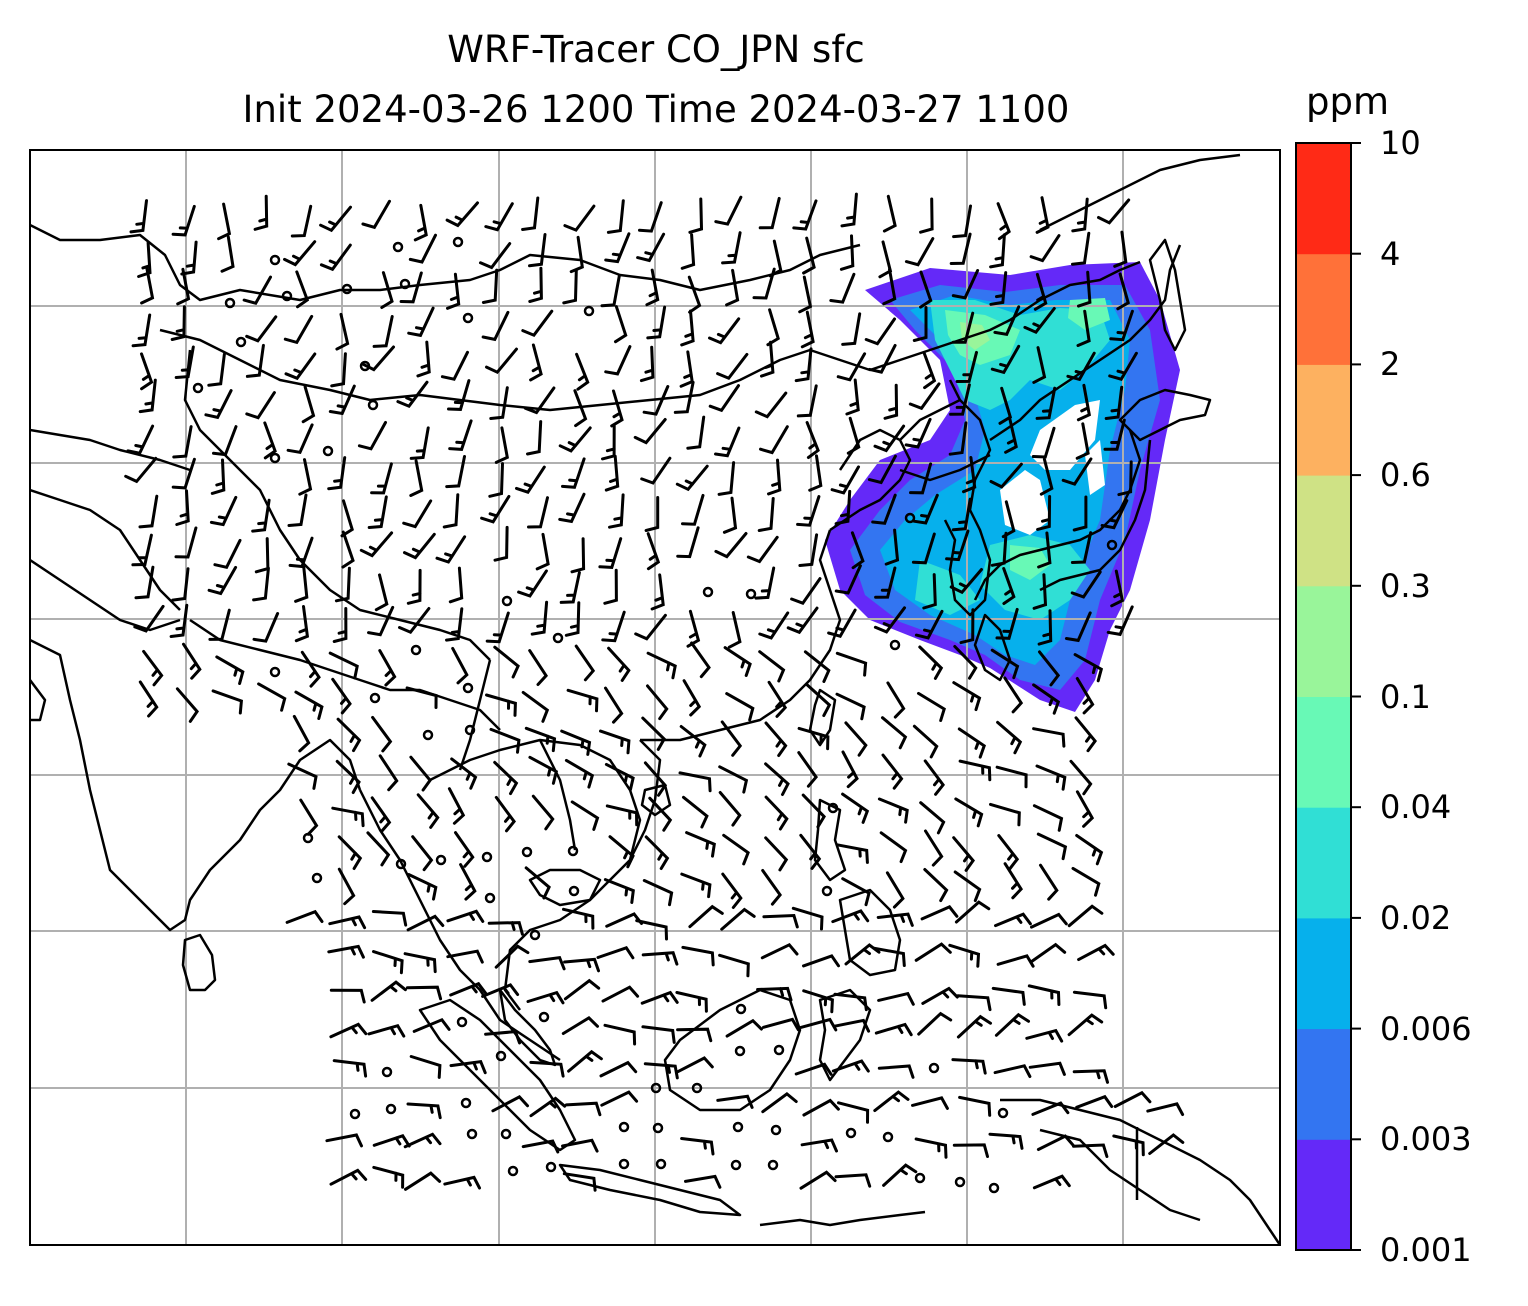 The image size is (1528, 1306). I want to click on colorbar-tick-label: 0.1, so click(1405, 696).